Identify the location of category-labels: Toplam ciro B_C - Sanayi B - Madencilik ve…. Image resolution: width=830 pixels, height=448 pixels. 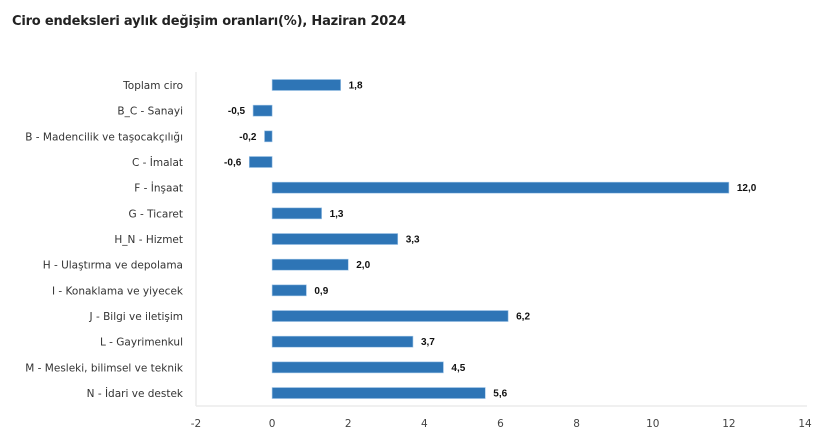
(104, 240).